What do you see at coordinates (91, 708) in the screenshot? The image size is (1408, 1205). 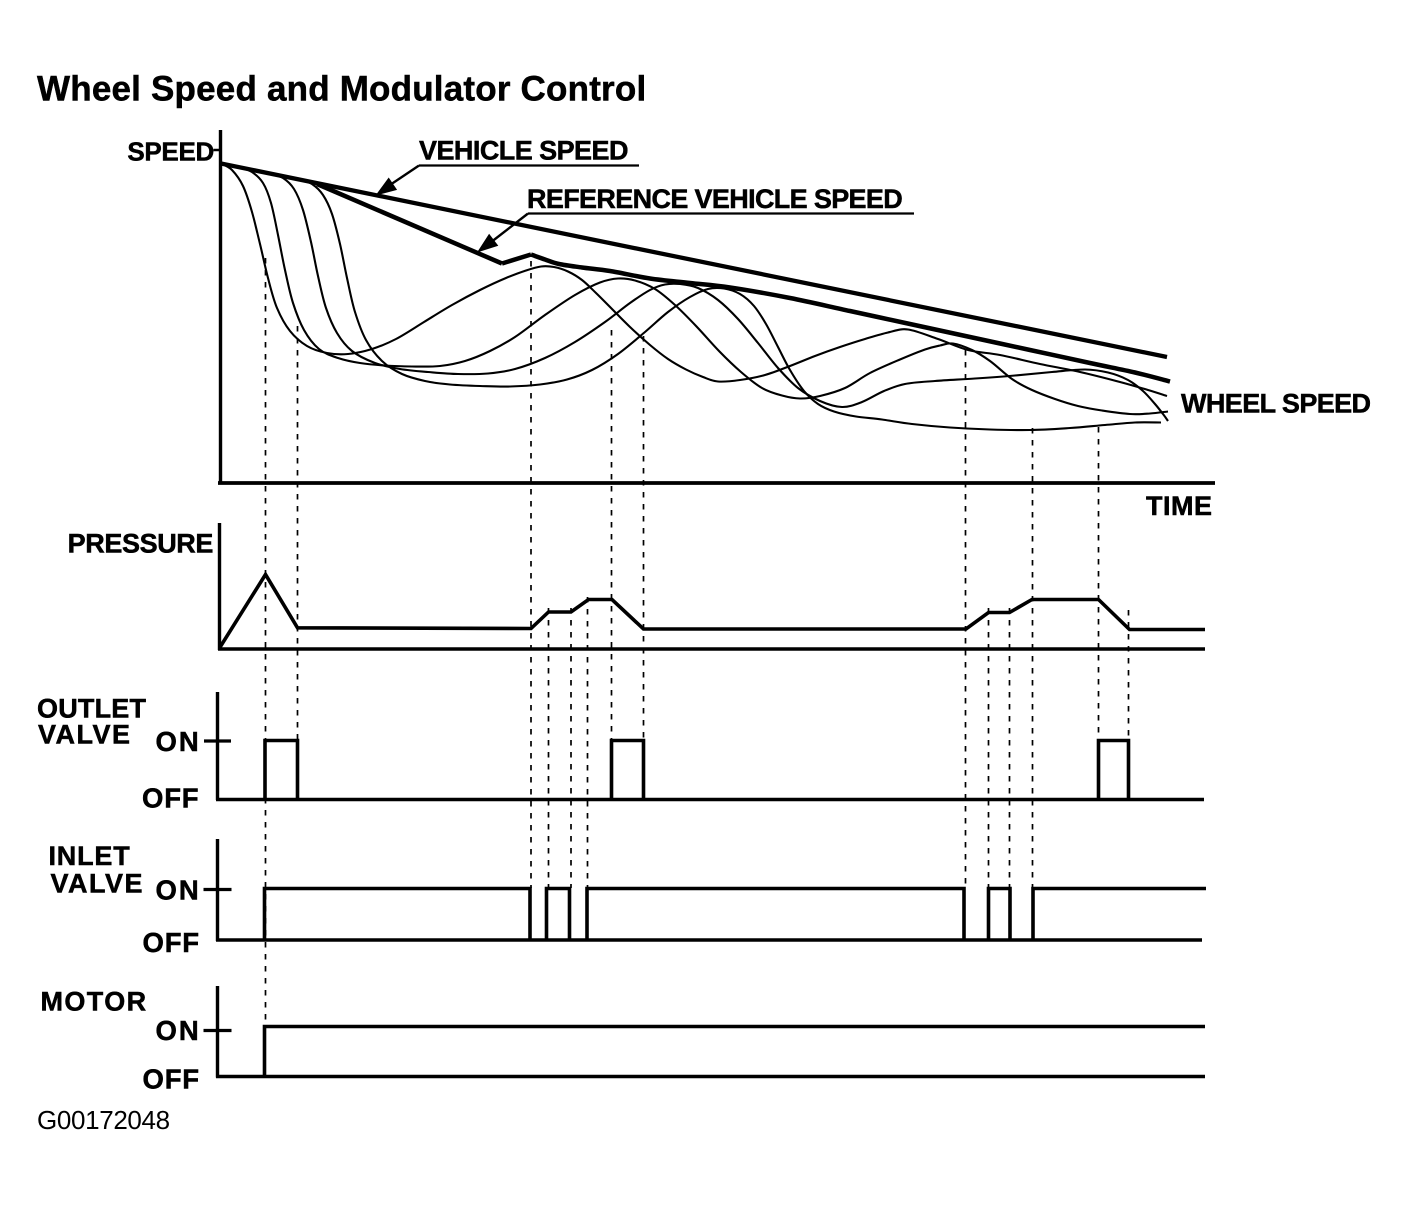 I see `svg-text: OUTLET` at bounding box center [91, 708].